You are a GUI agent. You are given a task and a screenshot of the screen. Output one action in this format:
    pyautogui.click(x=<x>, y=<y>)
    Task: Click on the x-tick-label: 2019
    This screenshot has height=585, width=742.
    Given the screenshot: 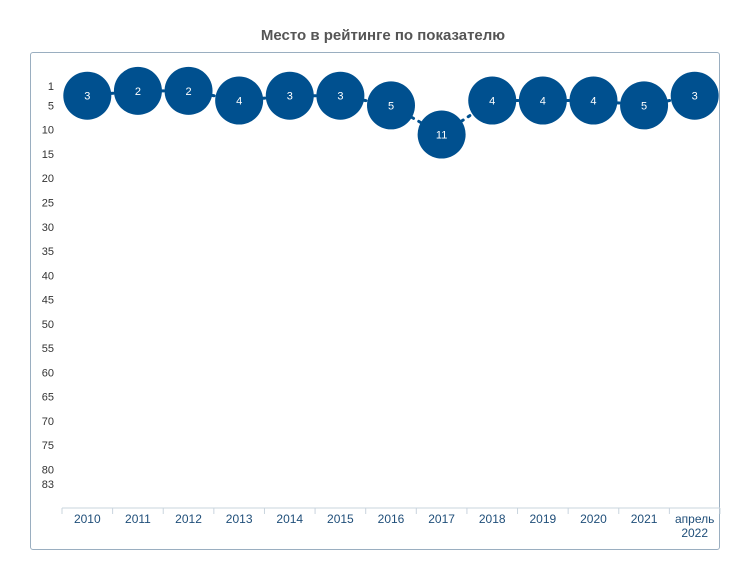 What is the action you would take?
    pyautogui.click(x=542, y=519)
    